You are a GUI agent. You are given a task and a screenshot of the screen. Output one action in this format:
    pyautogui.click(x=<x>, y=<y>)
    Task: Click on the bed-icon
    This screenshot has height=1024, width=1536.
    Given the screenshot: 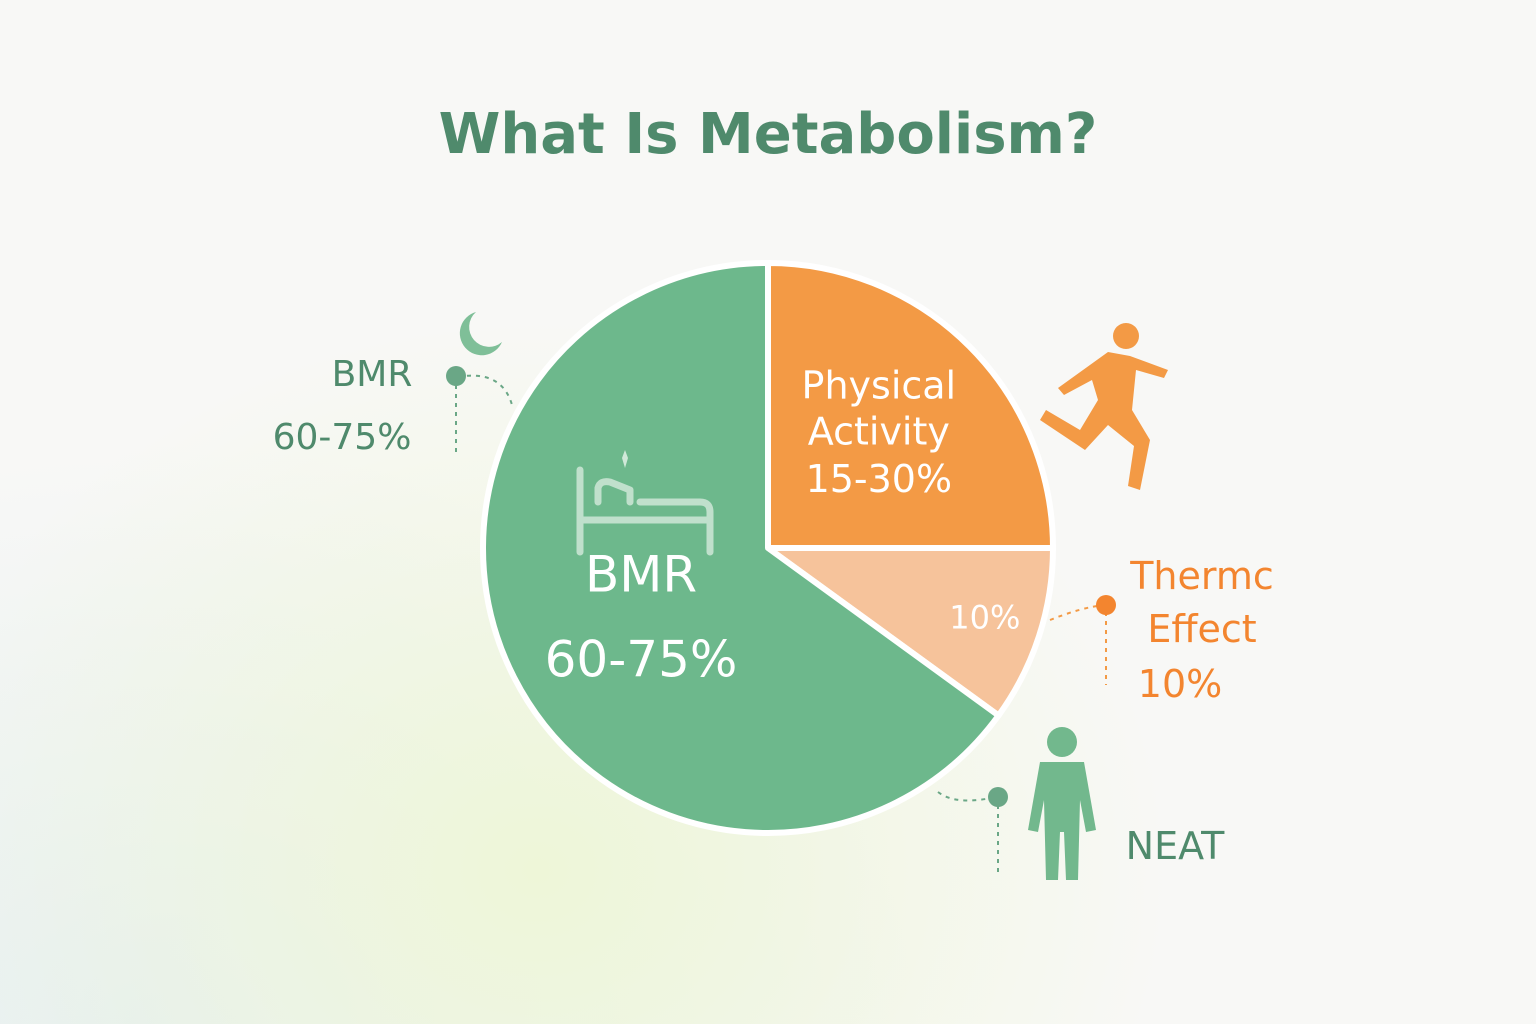 What is the action you would take?
    pyautogui.click(x=645, y=503)
    